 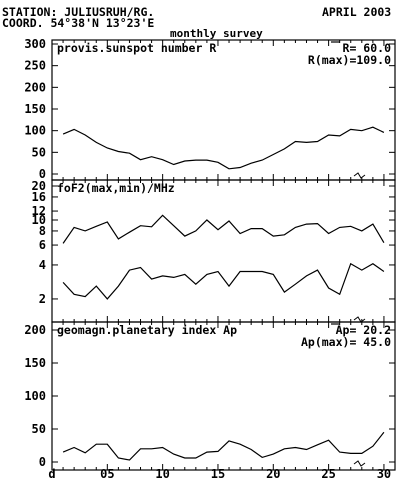 What do you see at coordinates (35, 66) in the screenshot?
I see `y-tick-label: 250` at bounding box center [35, 66].